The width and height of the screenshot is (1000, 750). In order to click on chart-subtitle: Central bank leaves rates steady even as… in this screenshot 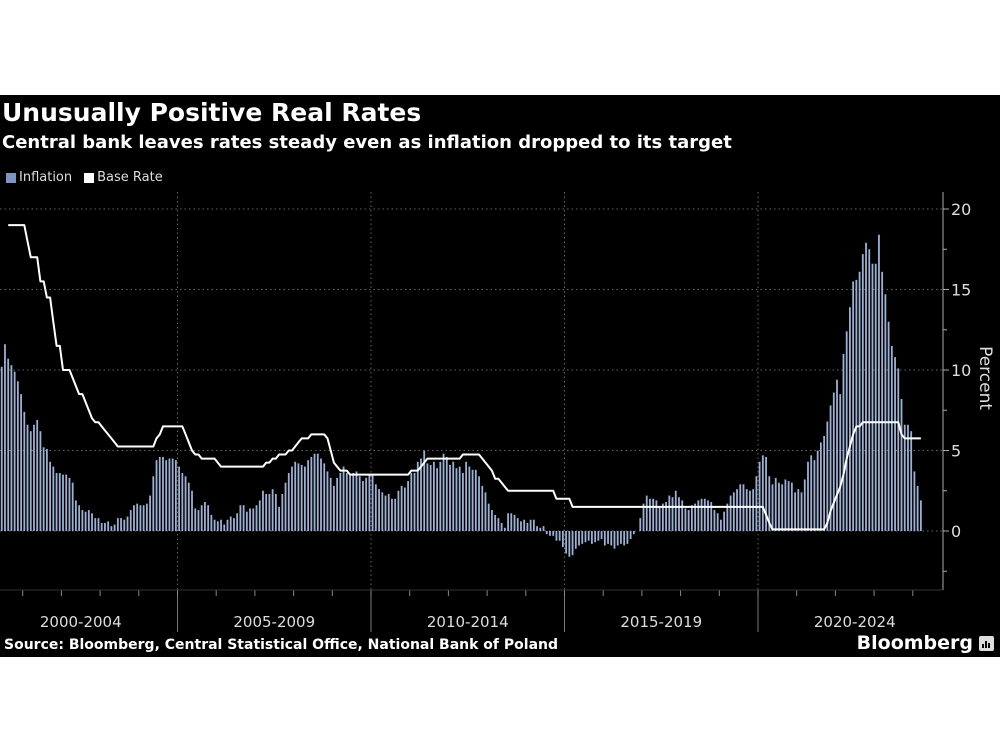, I will do `click(367, 142)`.